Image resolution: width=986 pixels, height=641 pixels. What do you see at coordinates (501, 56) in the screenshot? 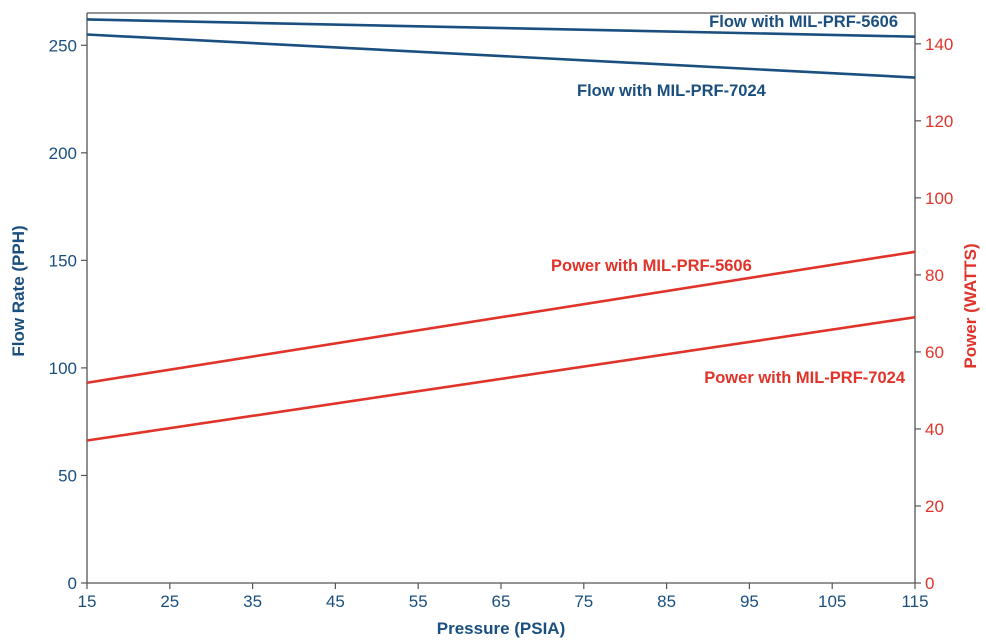
I see `flow-7024-line` at bounding box center [501, 56].